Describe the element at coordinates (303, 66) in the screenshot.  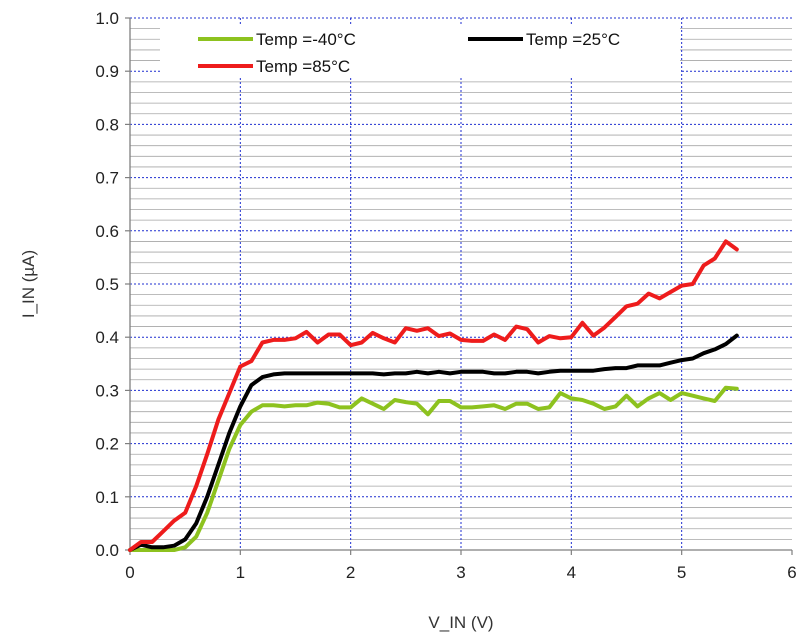
I see `legend-label-temp-85: Temp =85°C` at that location.